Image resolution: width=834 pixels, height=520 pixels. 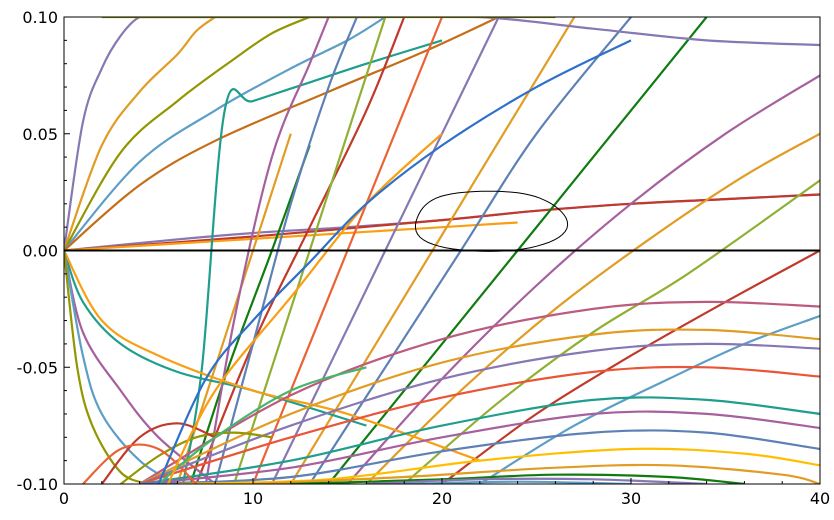 I want to click on y-axis: -0.10 -0.05 0.00 0.05 0.10, so click(x=43, y=251).